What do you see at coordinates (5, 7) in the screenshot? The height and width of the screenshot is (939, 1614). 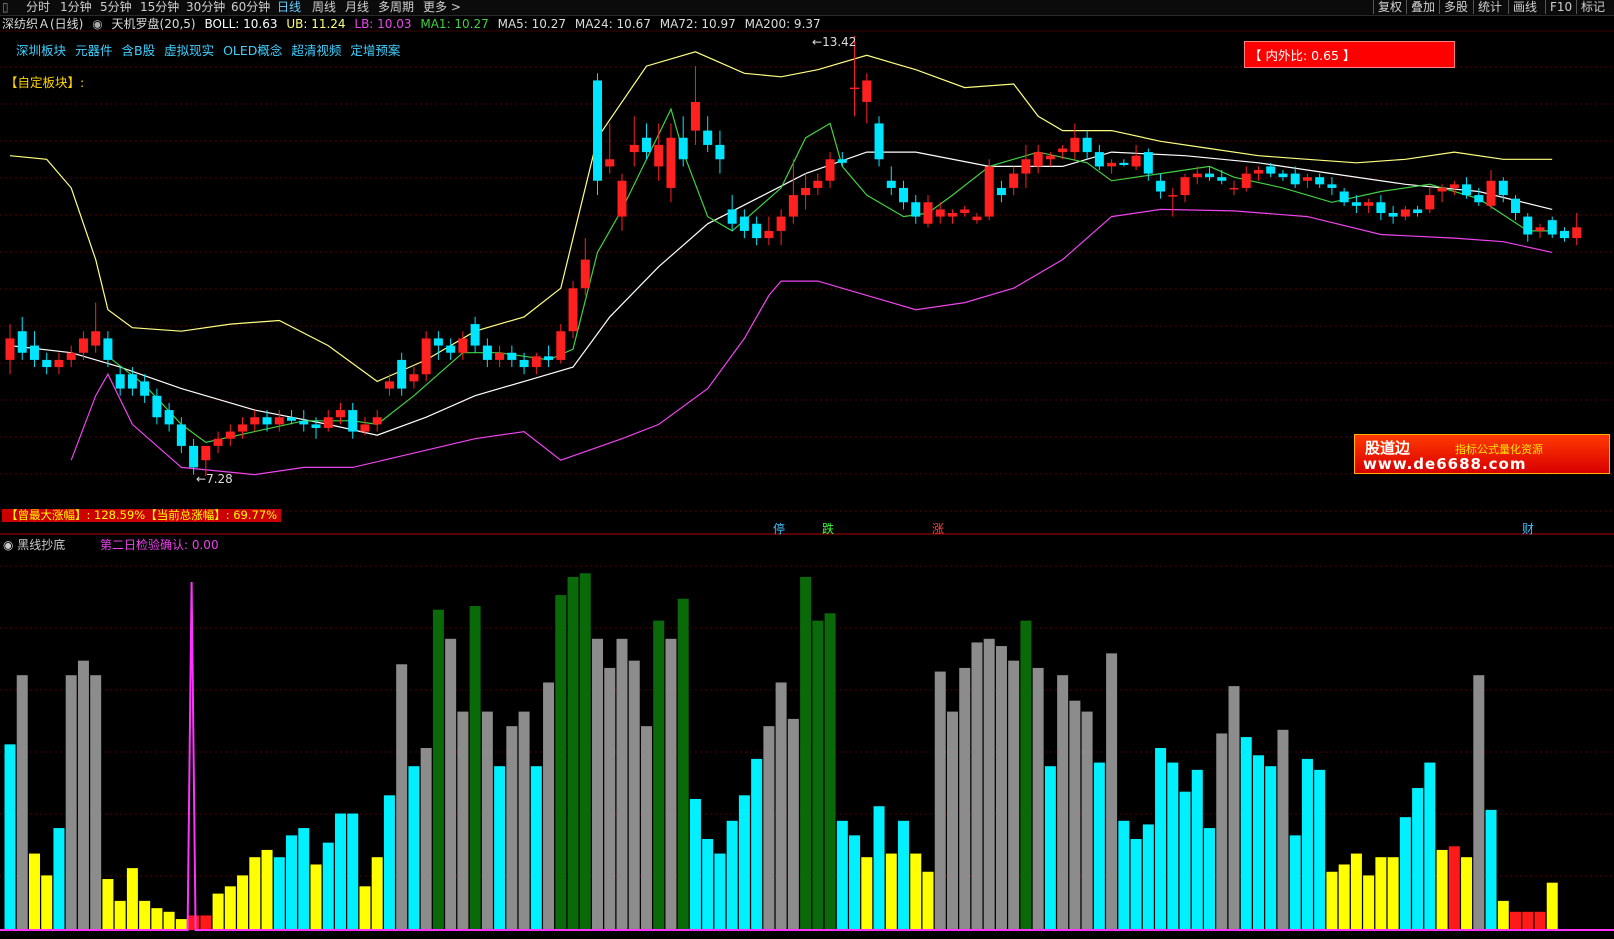 I see `window-icon: ▯` at bounding box center [5, 7].